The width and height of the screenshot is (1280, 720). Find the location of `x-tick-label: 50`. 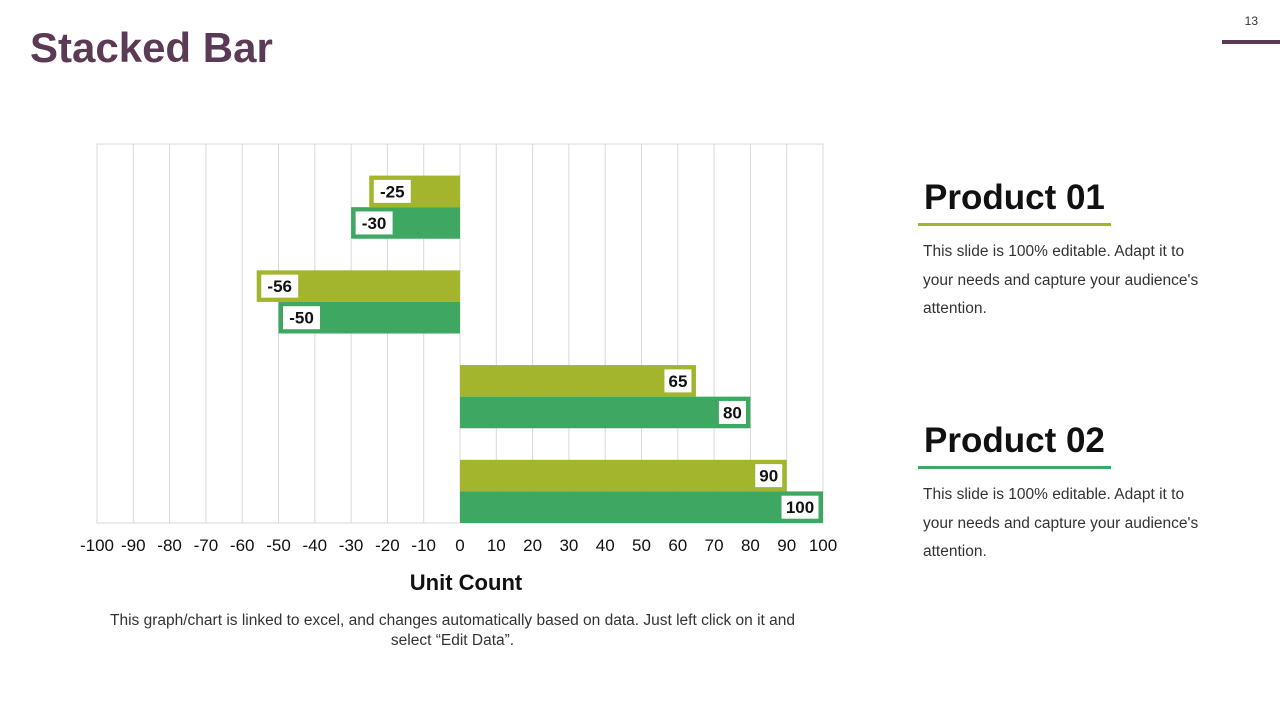

x-tick-label: 50 is located at coordinates (641, 545).